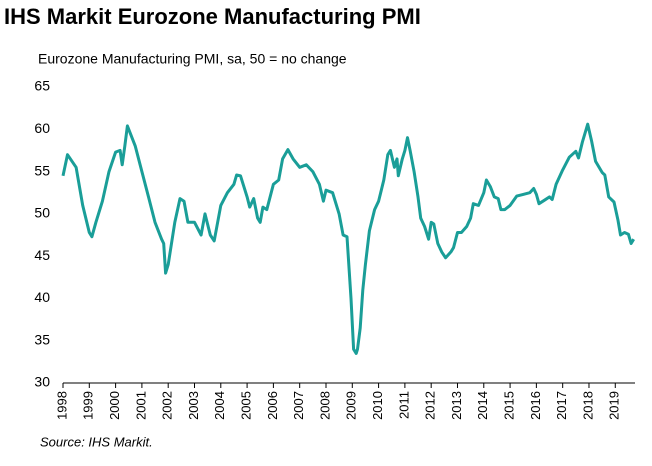 The image size is (652, 466). I want to click on x-tick-label: 2009, so click(351, 405).